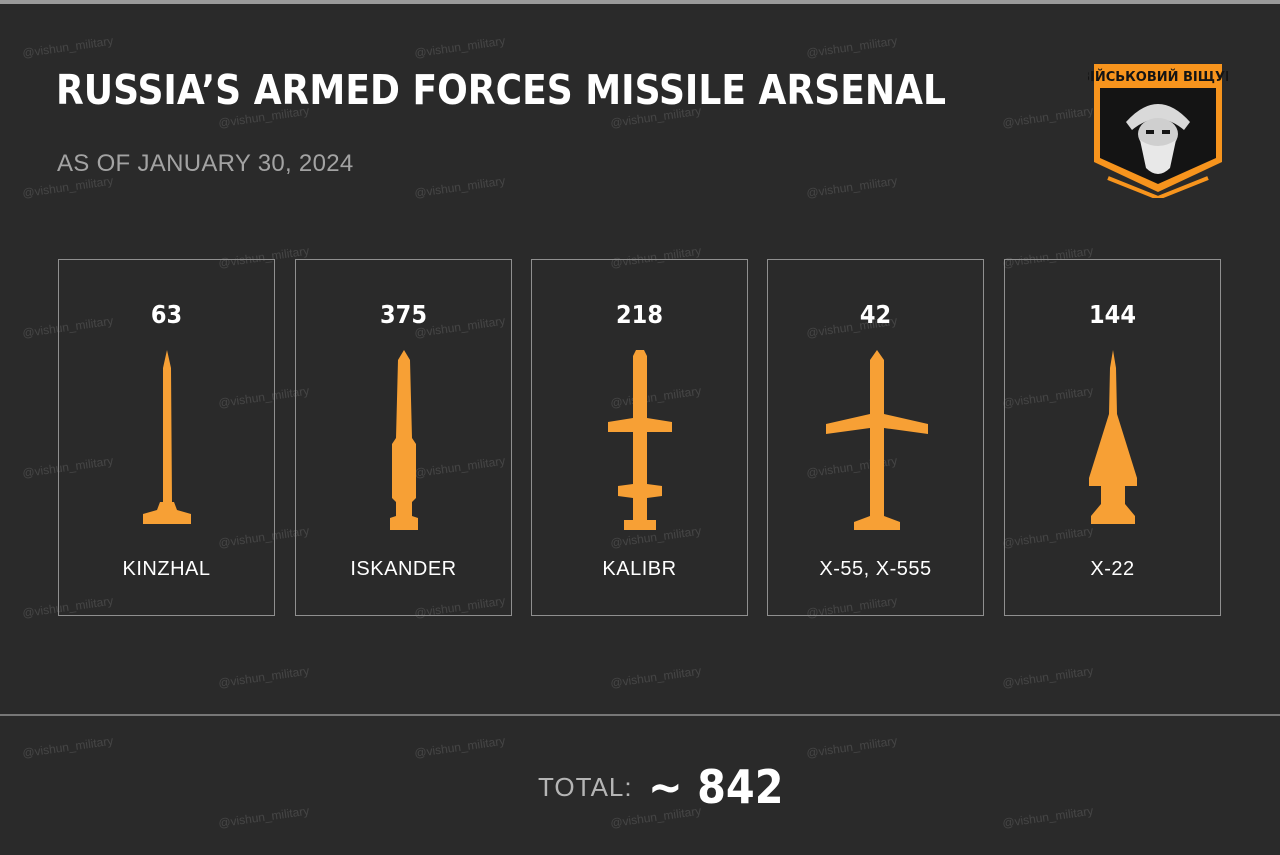 The image size is (1280, 855). What do you see at coordinates (875, 314) in the screenshot?
I see `missile-count: 42` at bounding box center [875, 314].